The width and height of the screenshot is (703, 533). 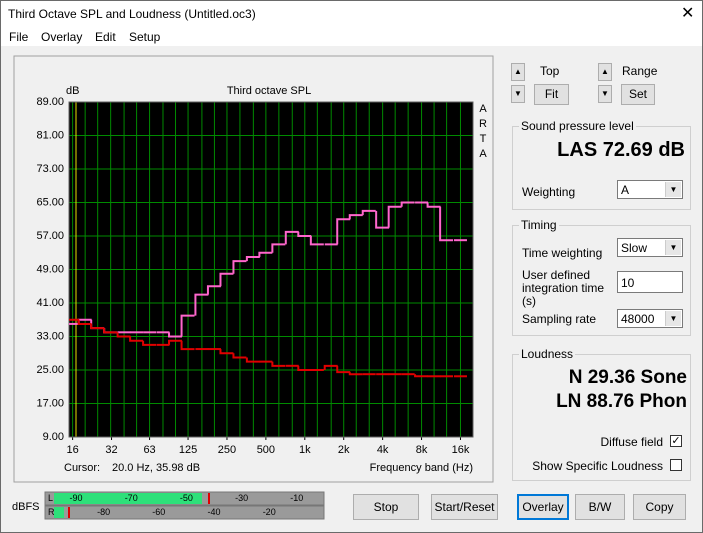 I want to click on x-tick-label: 8k, so click(x=422, y=450).